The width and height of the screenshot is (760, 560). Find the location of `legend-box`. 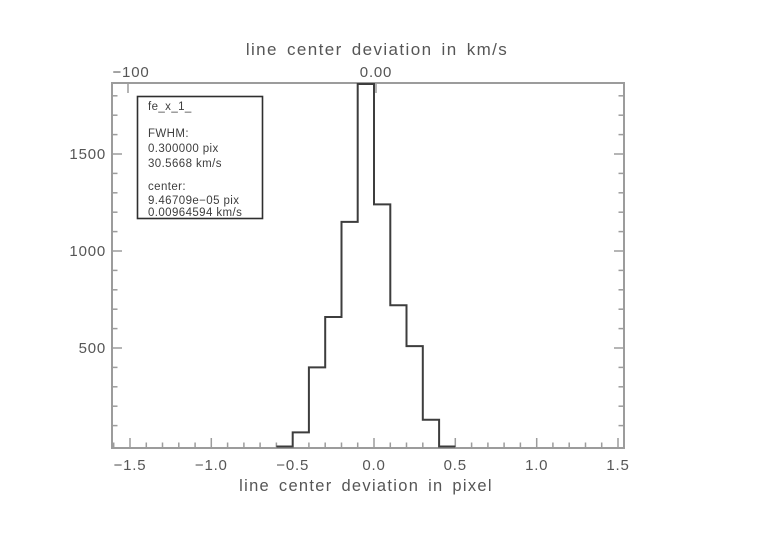

legend-box is located at coordinates (200, 157).